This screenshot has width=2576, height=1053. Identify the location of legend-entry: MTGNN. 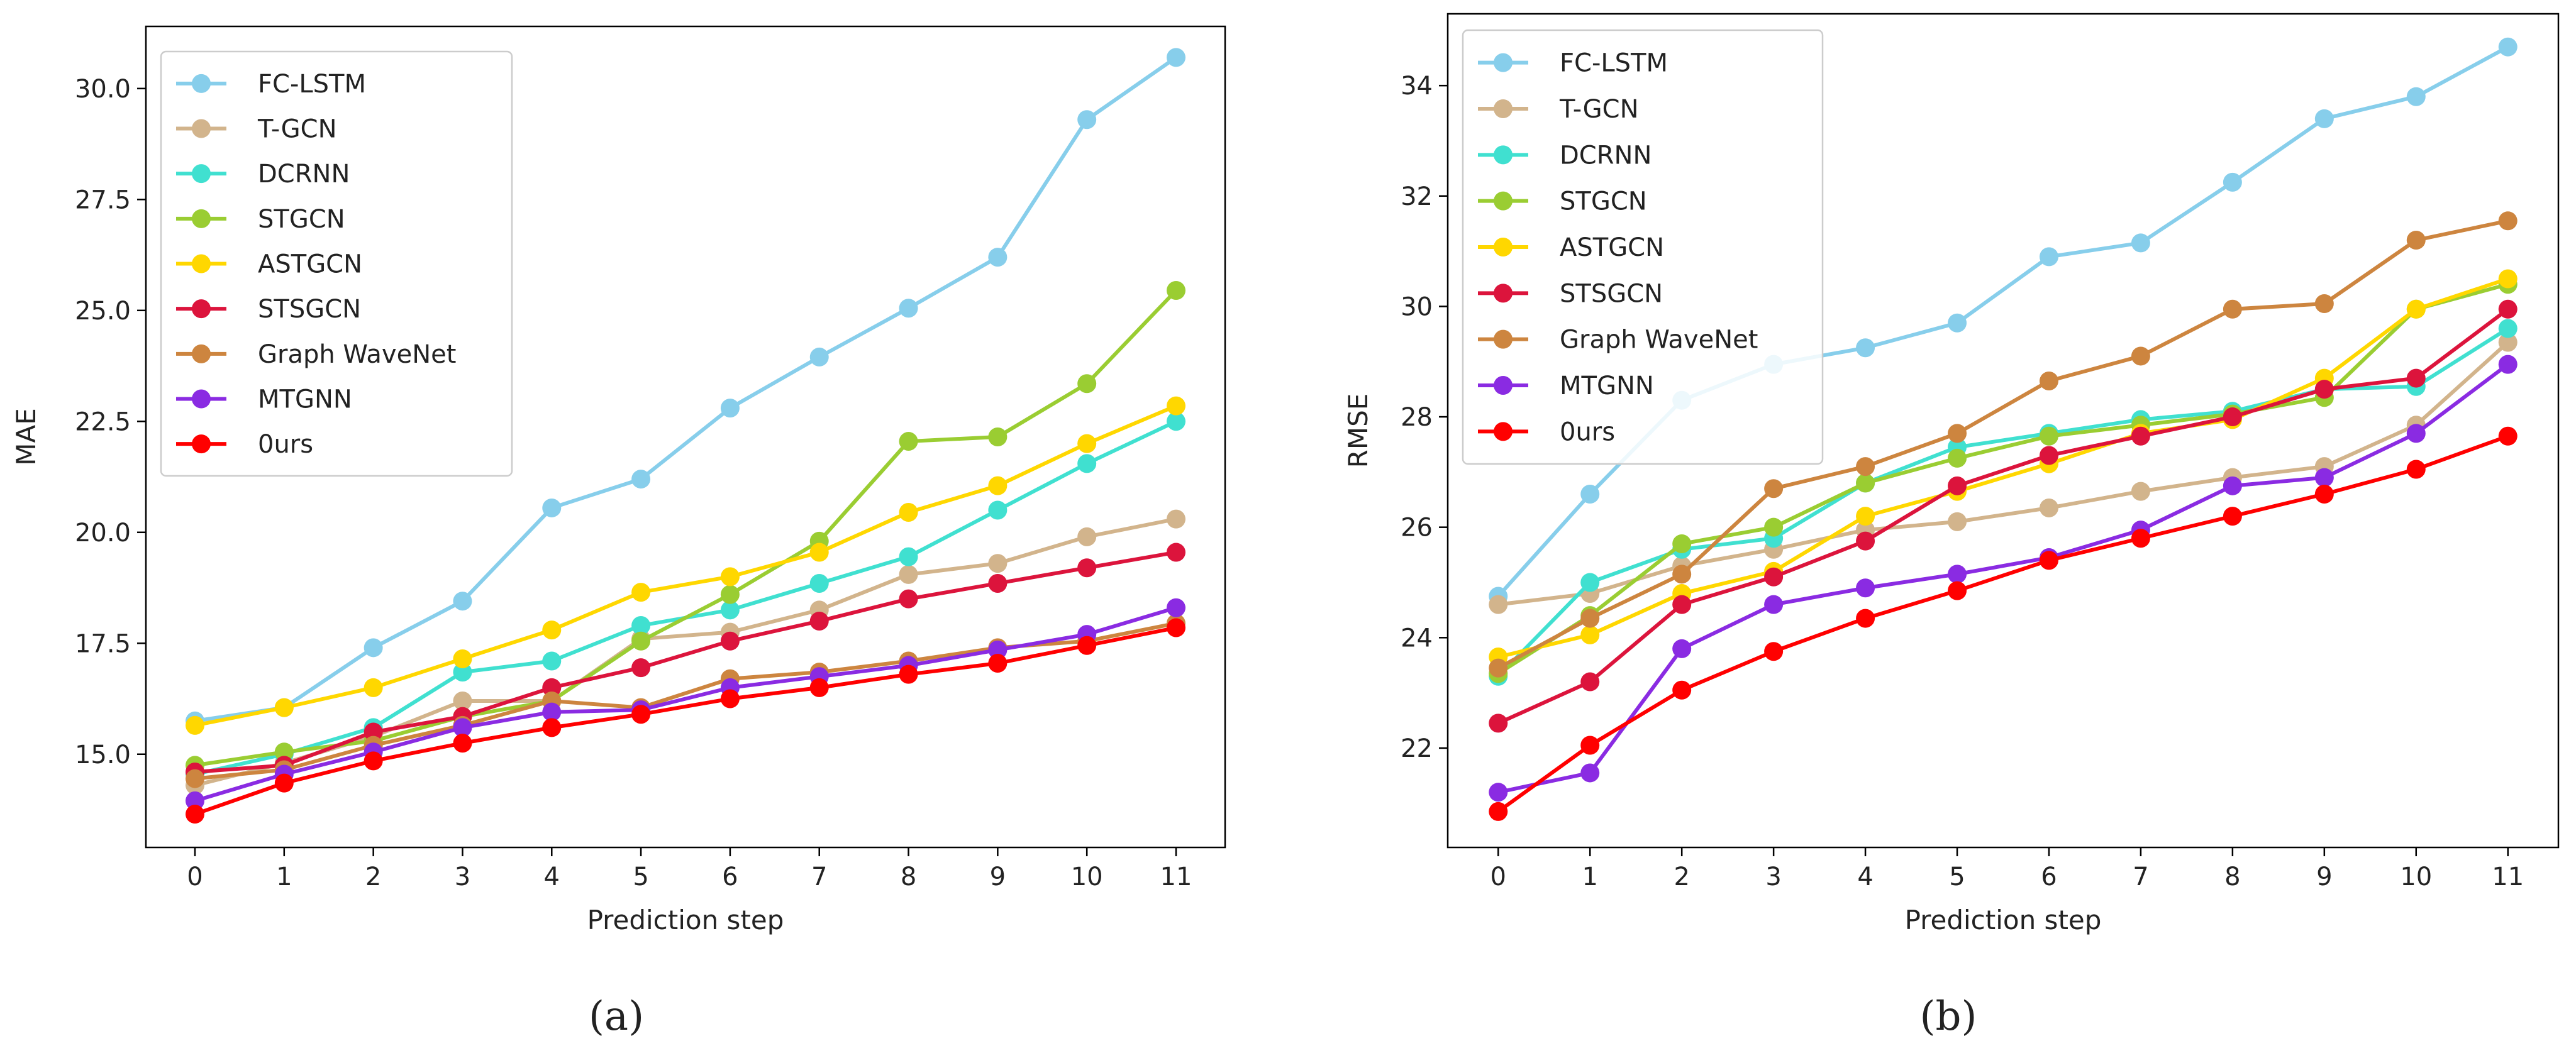
(264, 399).